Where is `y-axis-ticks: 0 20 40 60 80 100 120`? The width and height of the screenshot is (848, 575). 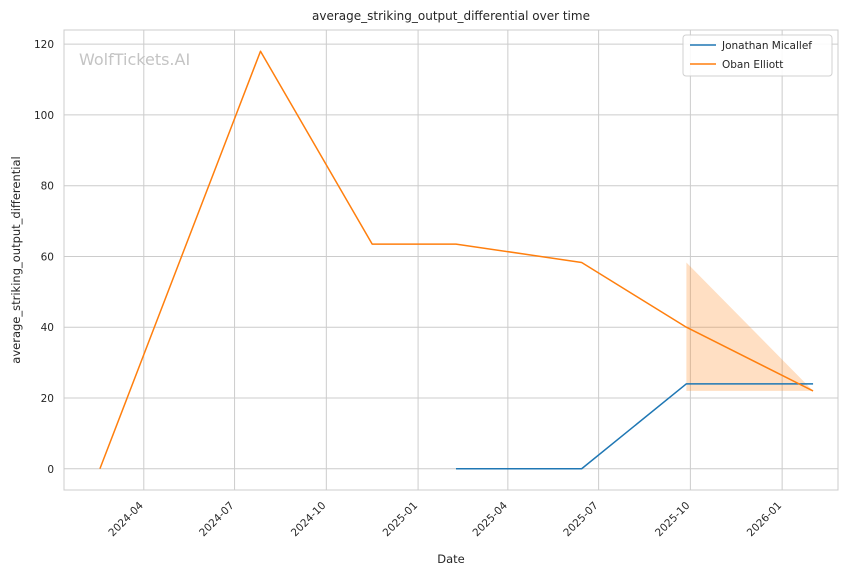
y-axis-ticks: 0 20 40 60 80 100 120 is located at coordinates (44, 257).